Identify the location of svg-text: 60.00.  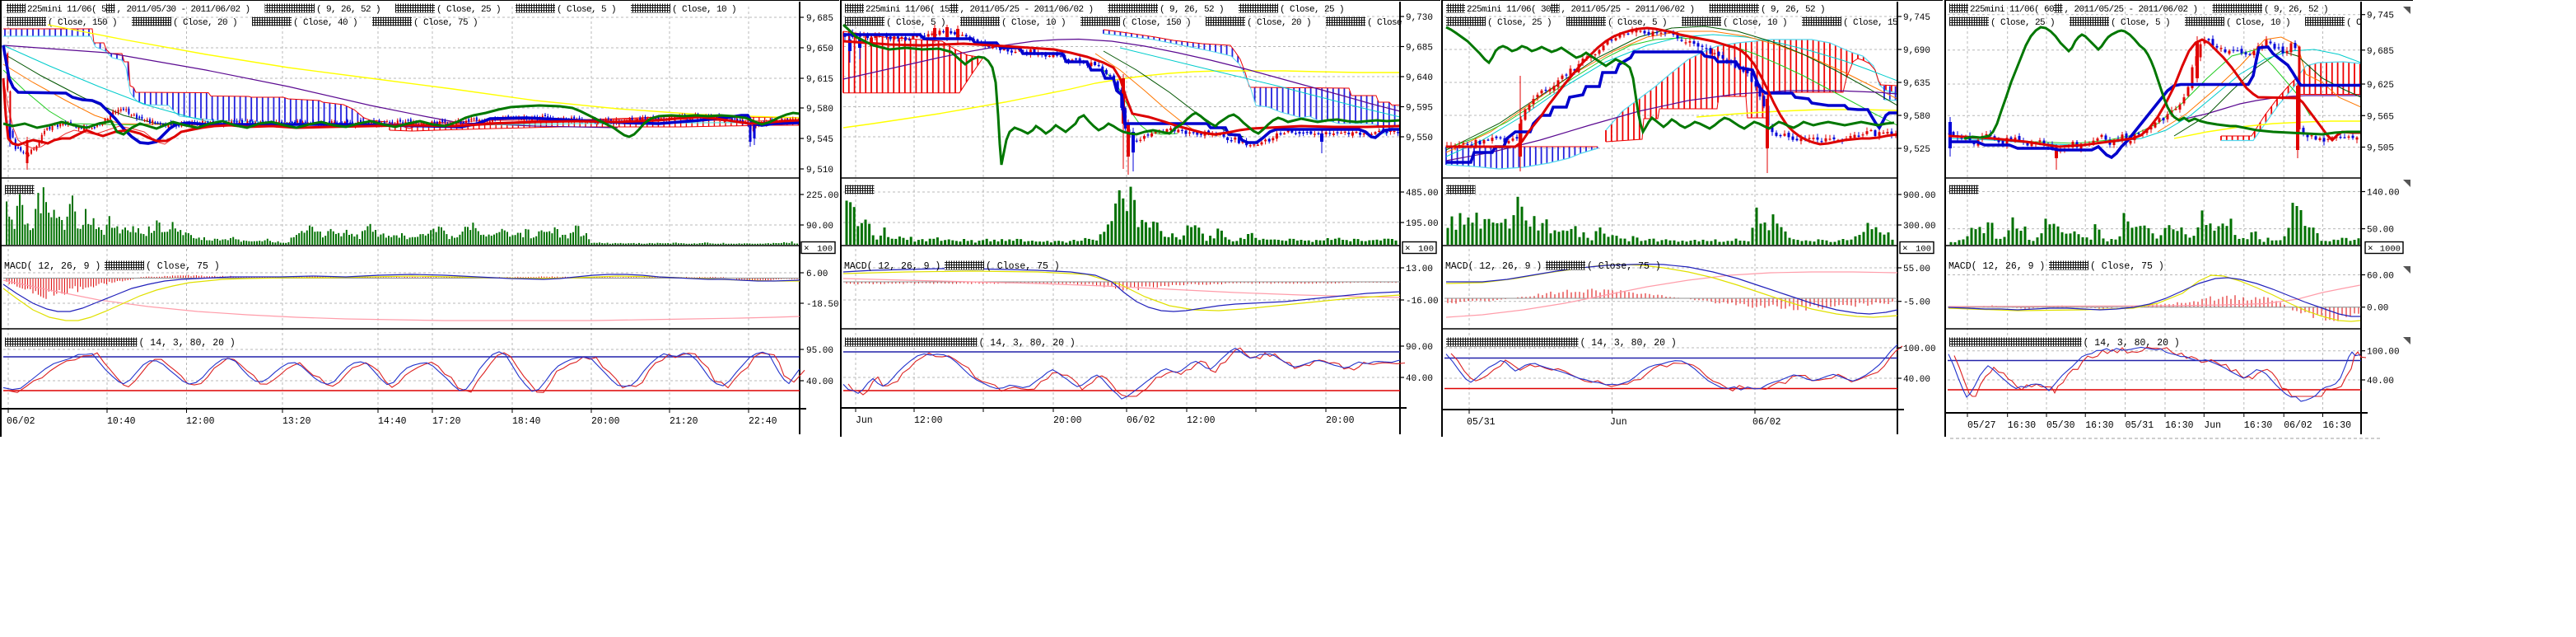
(2380, 277).